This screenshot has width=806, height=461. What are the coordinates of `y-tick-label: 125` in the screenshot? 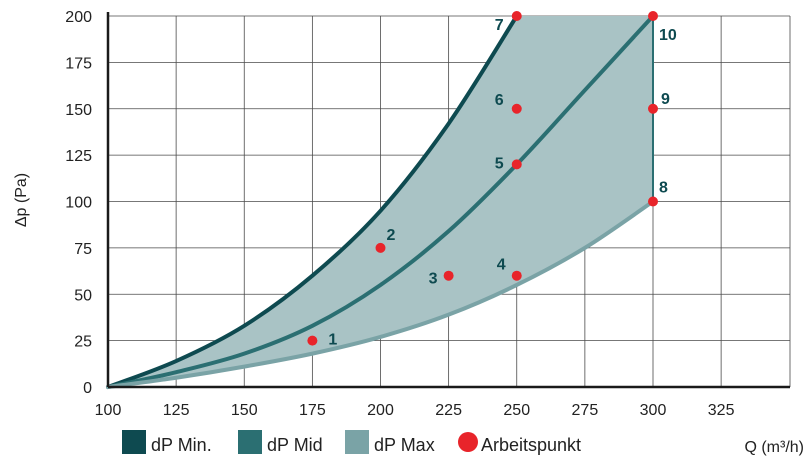 It's located at (78, 156).